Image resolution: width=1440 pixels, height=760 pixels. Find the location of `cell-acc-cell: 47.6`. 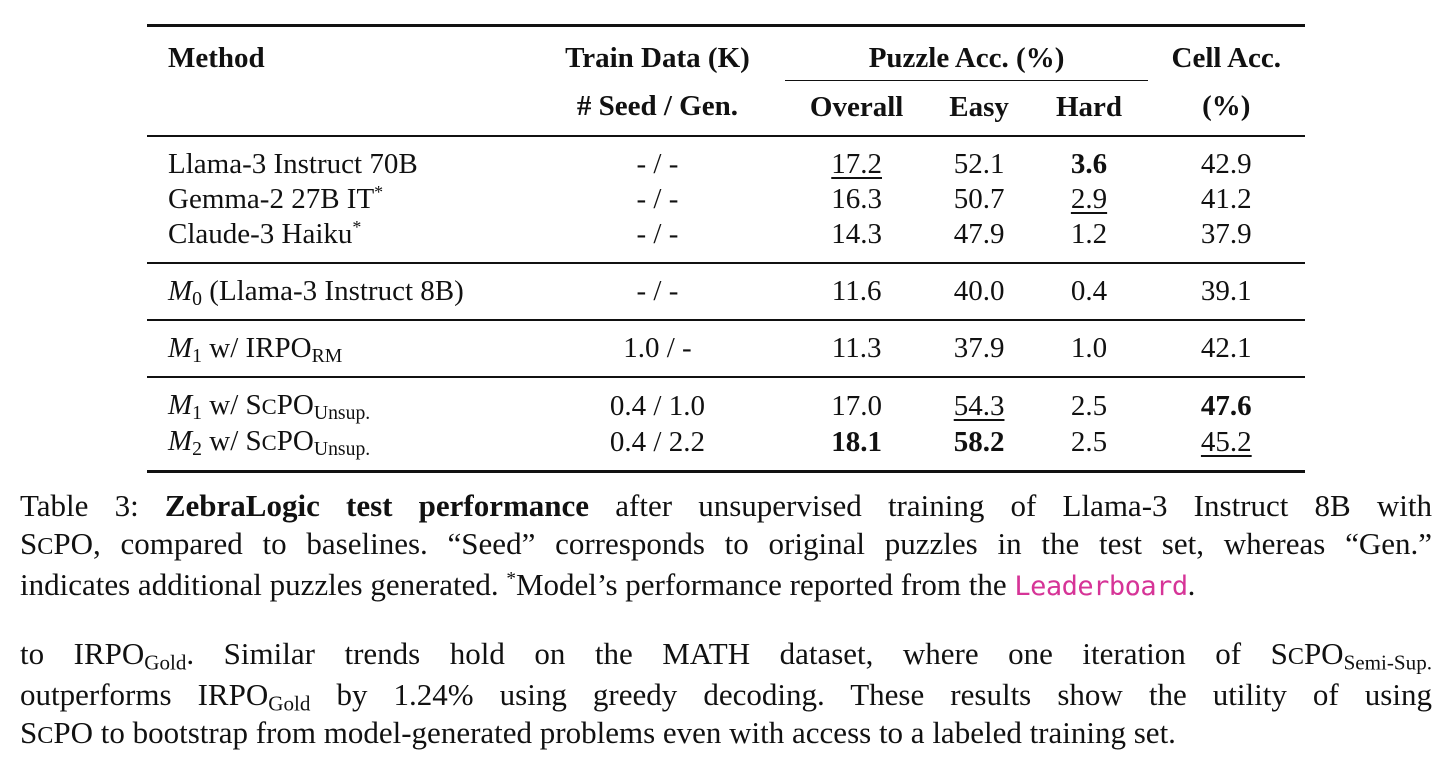

cell-acc-cell: 47.6 is located at coordinates (1226, 405).